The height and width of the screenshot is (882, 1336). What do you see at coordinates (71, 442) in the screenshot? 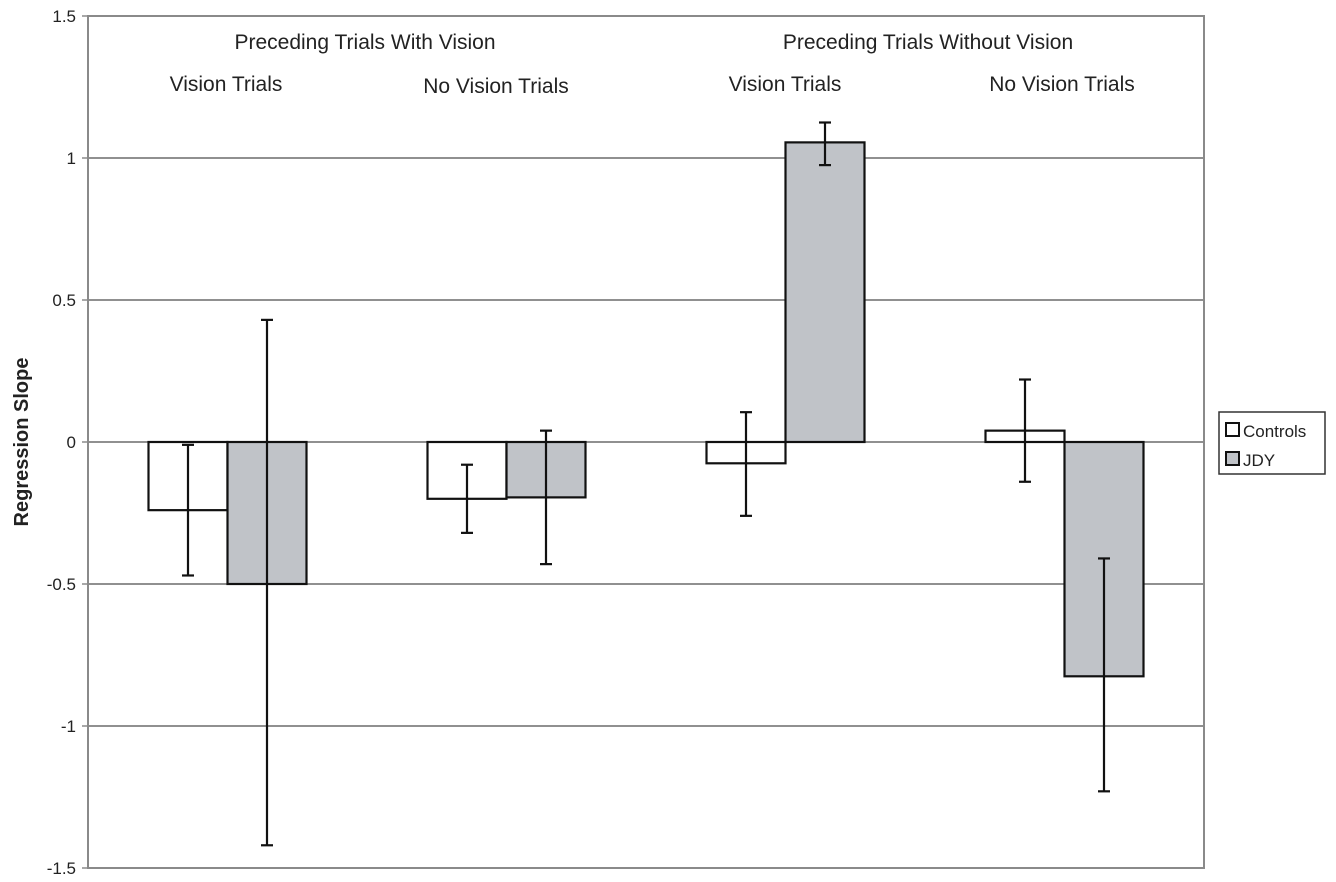
I see `y-tick-label: 0` at bounding box center [71, 442].